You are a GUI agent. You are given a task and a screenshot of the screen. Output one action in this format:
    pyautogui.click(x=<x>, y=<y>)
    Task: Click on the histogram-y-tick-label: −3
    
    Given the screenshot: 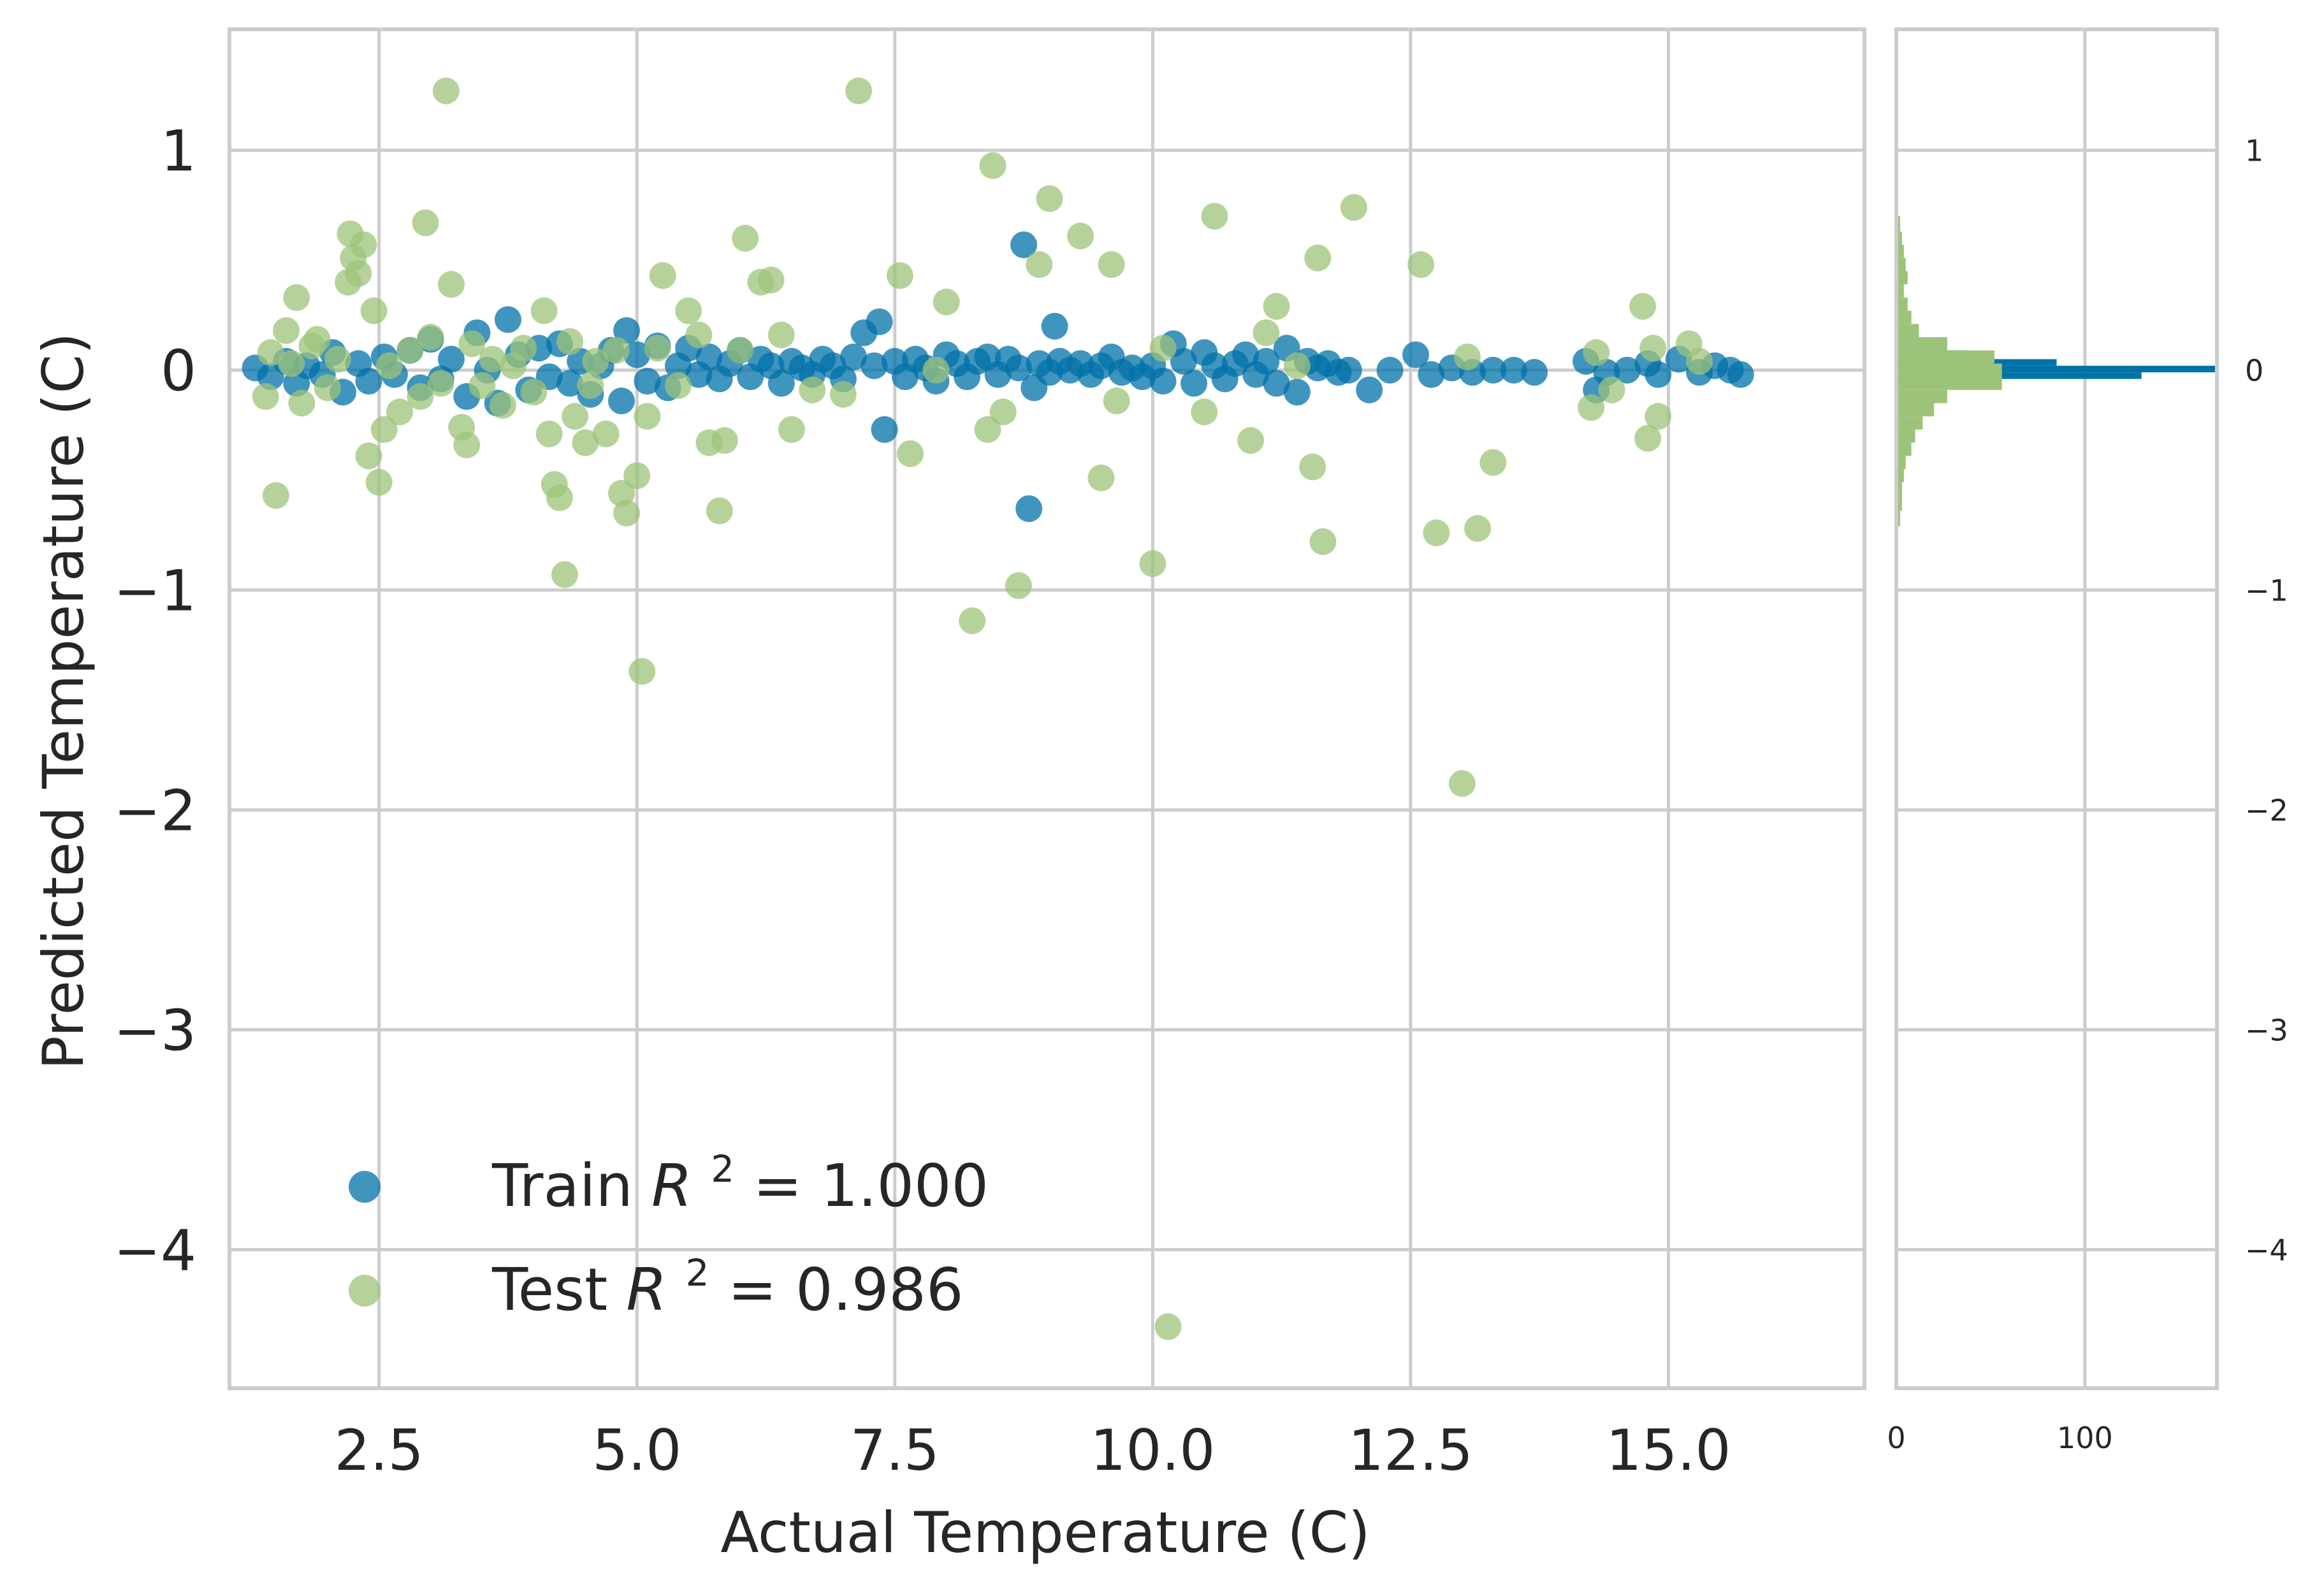 What is the action you would take?
    pyautogui.click(x=2266, y=1030)
    